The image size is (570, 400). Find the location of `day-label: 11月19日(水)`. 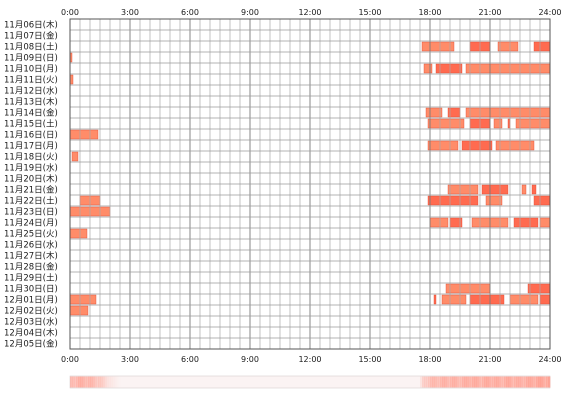

day-label: 11月19日(水) is located at coordinates (31, 168).